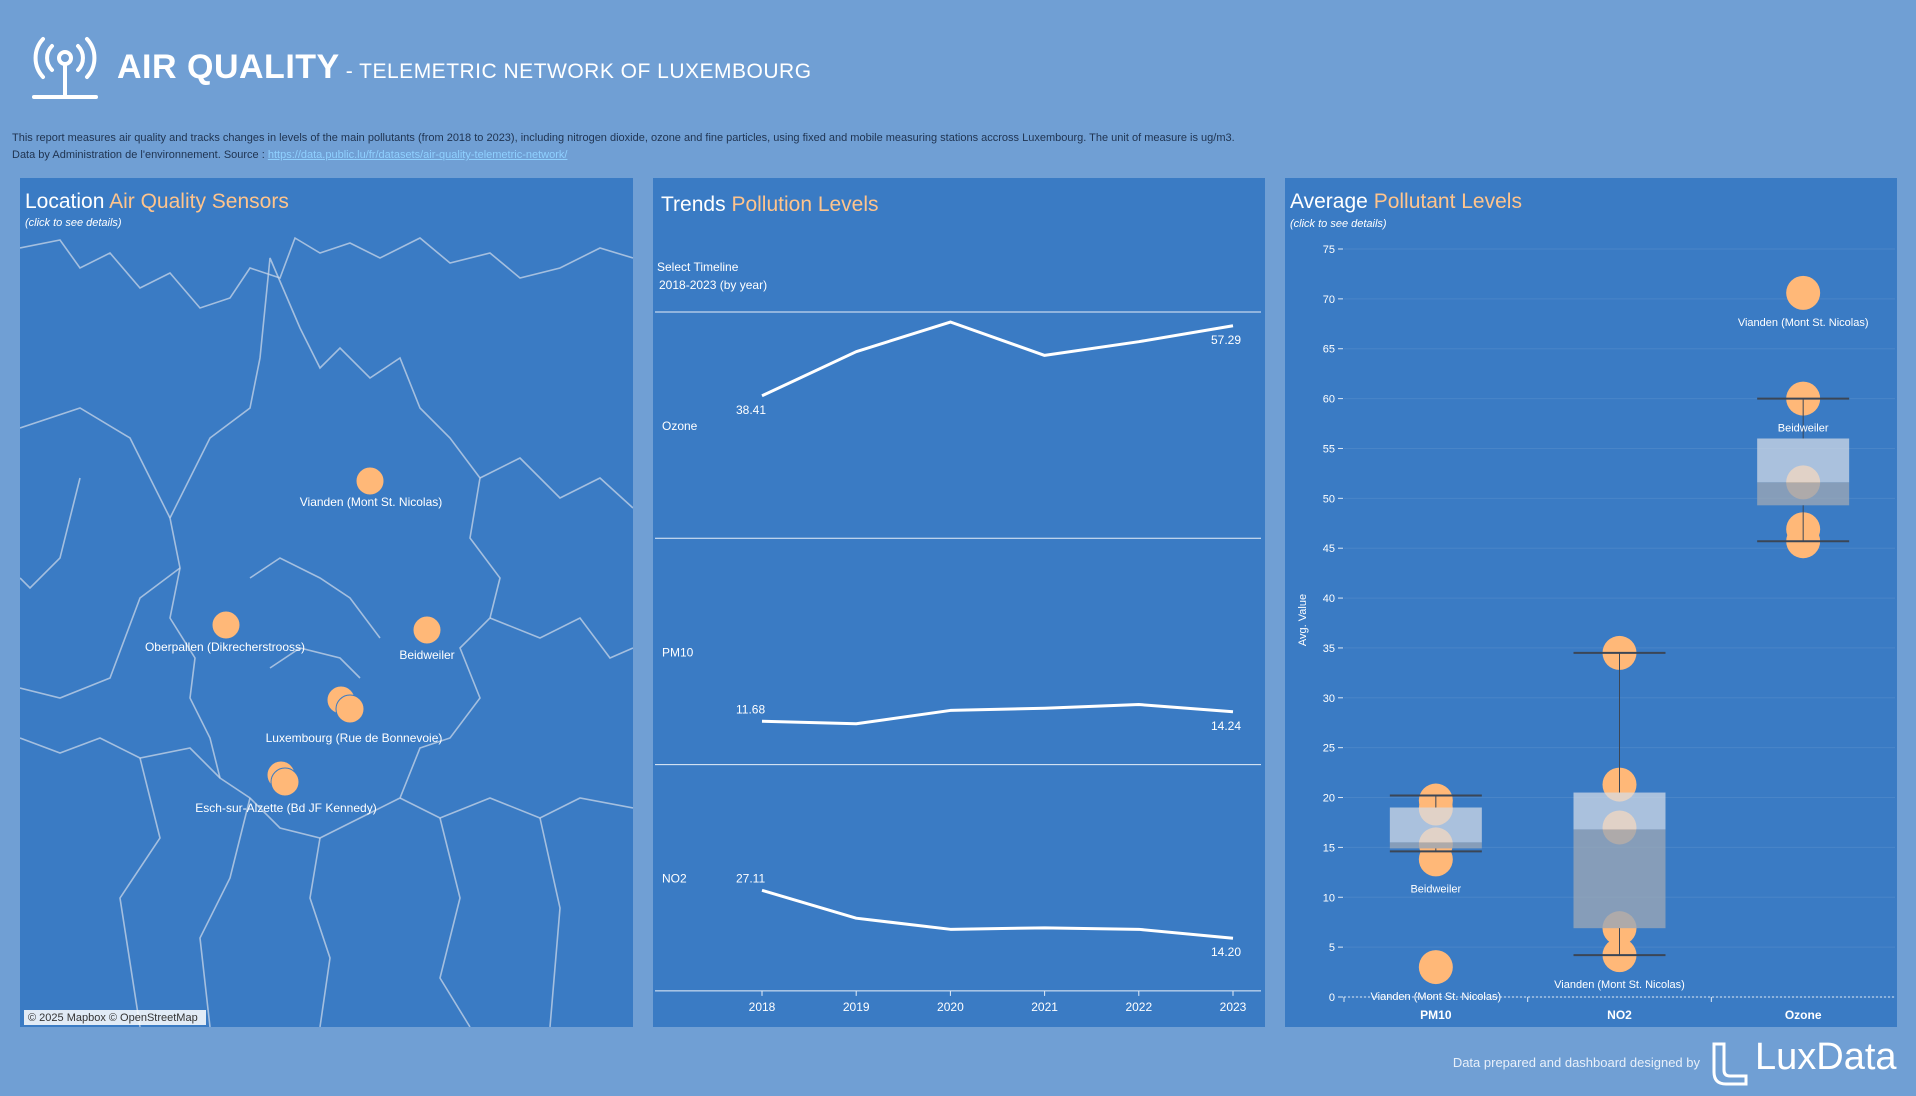  I want to click on chart-title: Average Pollutant Levels, so click(1406, 201).